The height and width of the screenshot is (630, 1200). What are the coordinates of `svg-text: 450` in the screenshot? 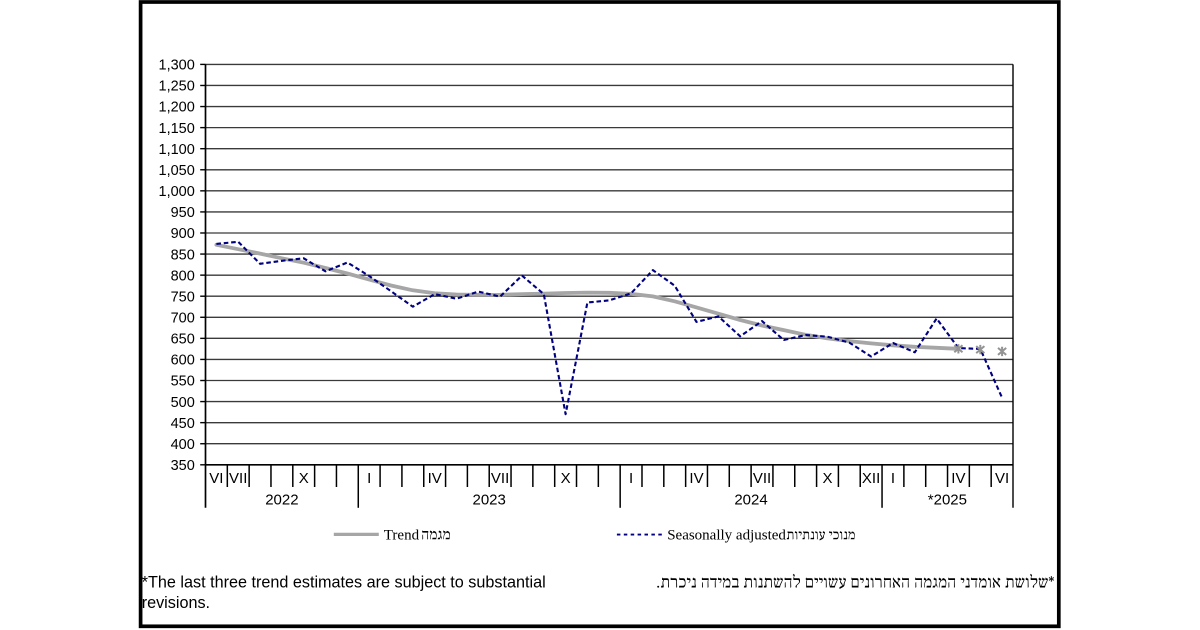 It's located at (183, 424).